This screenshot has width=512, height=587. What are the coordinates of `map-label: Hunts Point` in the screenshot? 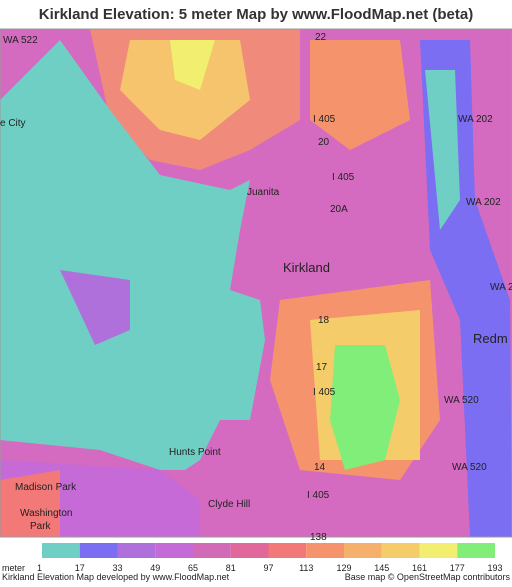 It's located at (195, 452).